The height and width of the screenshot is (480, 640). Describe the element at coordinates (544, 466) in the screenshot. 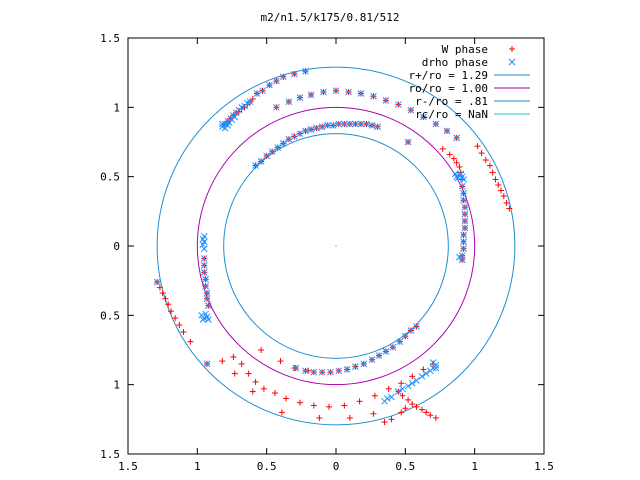

I see `x-tick-label: 1.5` at that location.